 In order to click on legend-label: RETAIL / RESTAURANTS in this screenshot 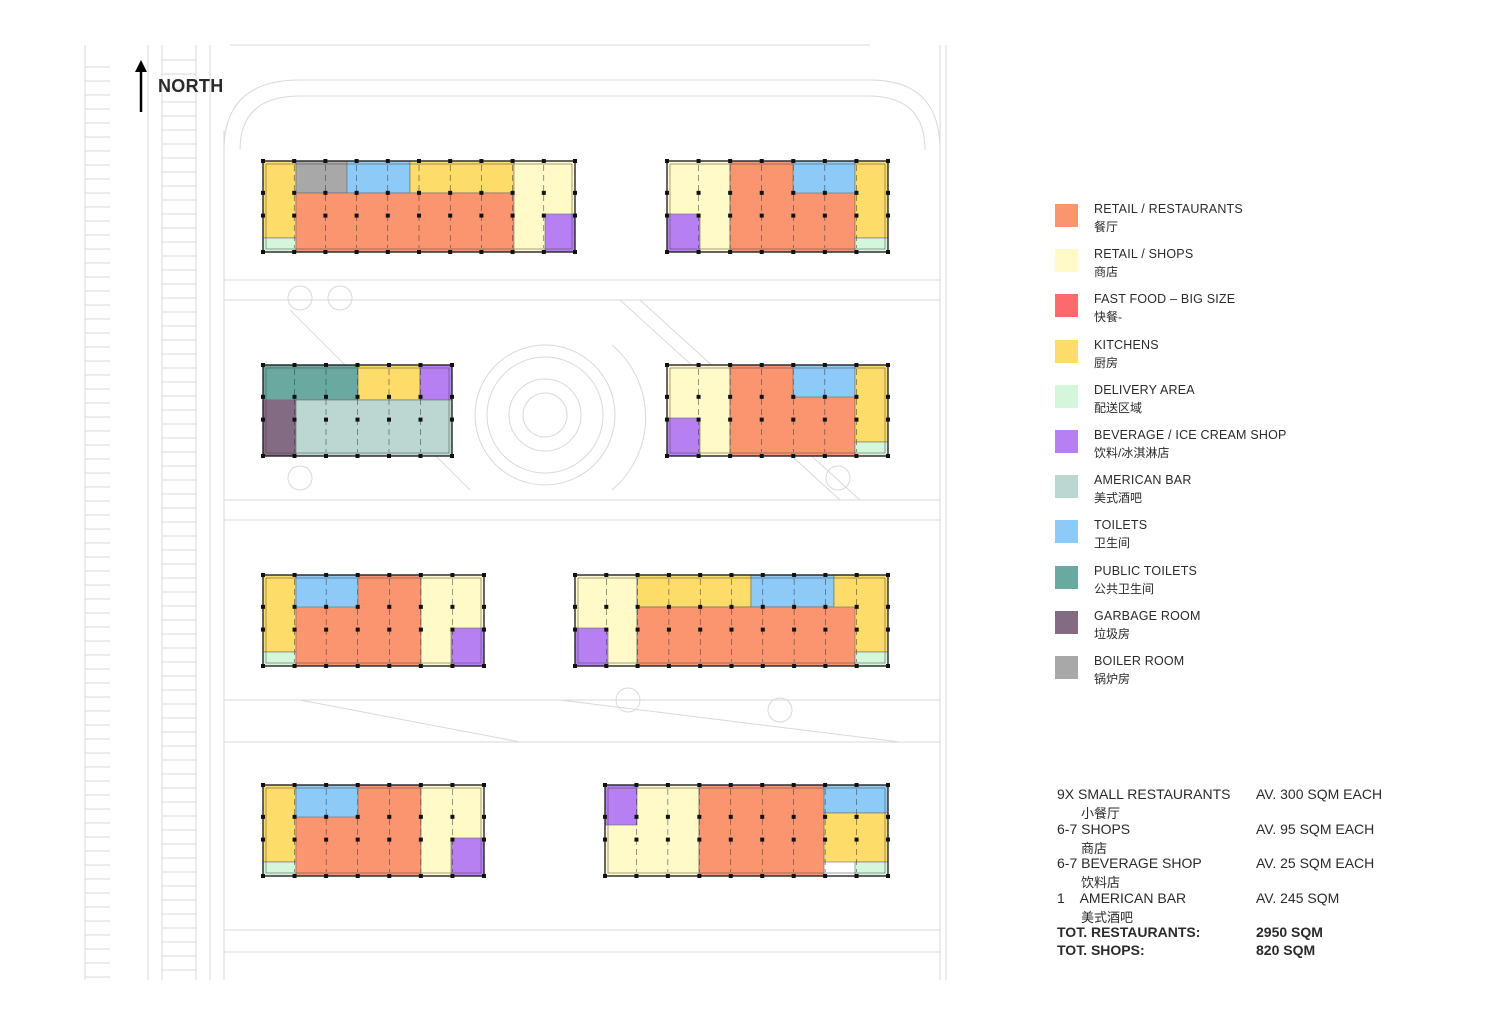, I will do `click(1168, 209)`.